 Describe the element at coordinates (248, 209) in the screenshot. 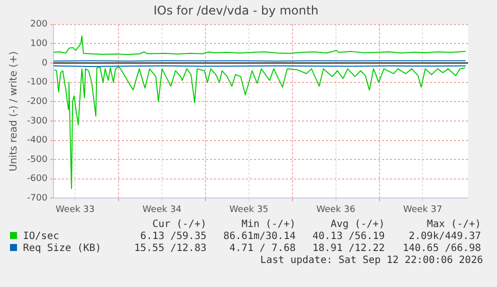

I see `x-tick-label: Week 35` at that location.